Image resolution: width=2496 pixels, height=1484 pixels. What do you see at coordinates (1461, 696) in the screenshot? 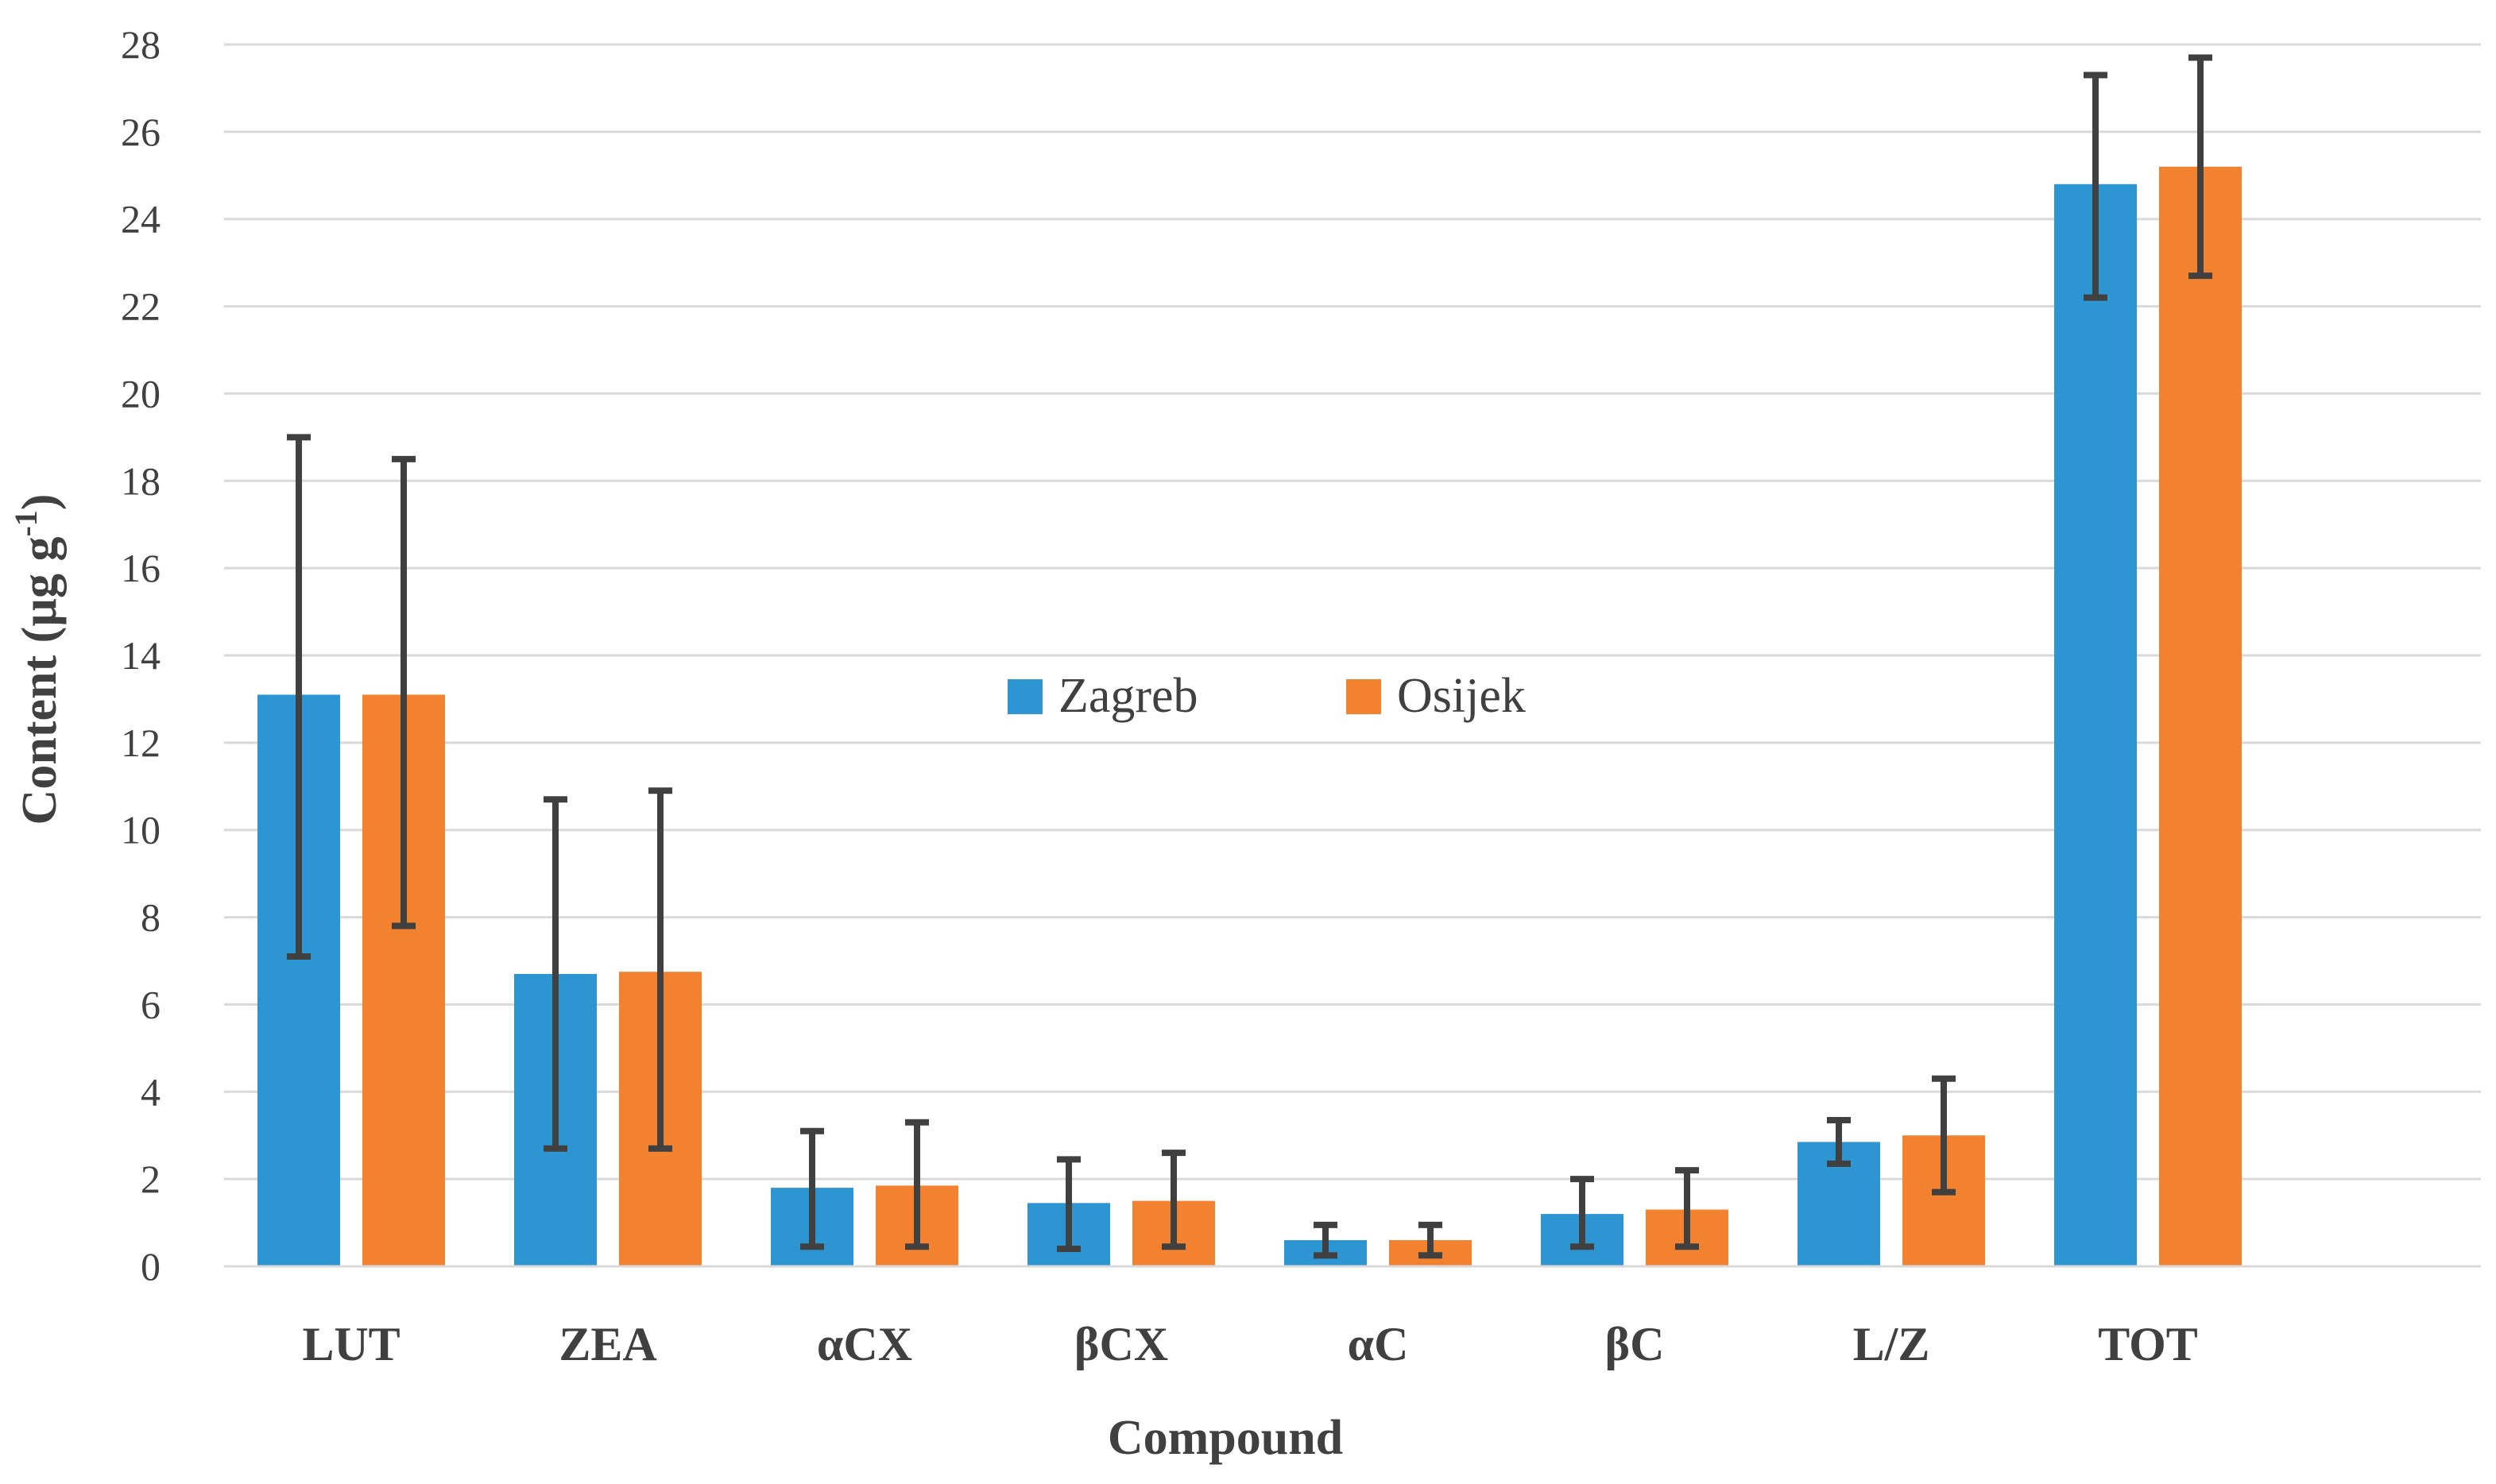
I see `legend-label-osijek: Osijek` at bounding box center [1461, 696].